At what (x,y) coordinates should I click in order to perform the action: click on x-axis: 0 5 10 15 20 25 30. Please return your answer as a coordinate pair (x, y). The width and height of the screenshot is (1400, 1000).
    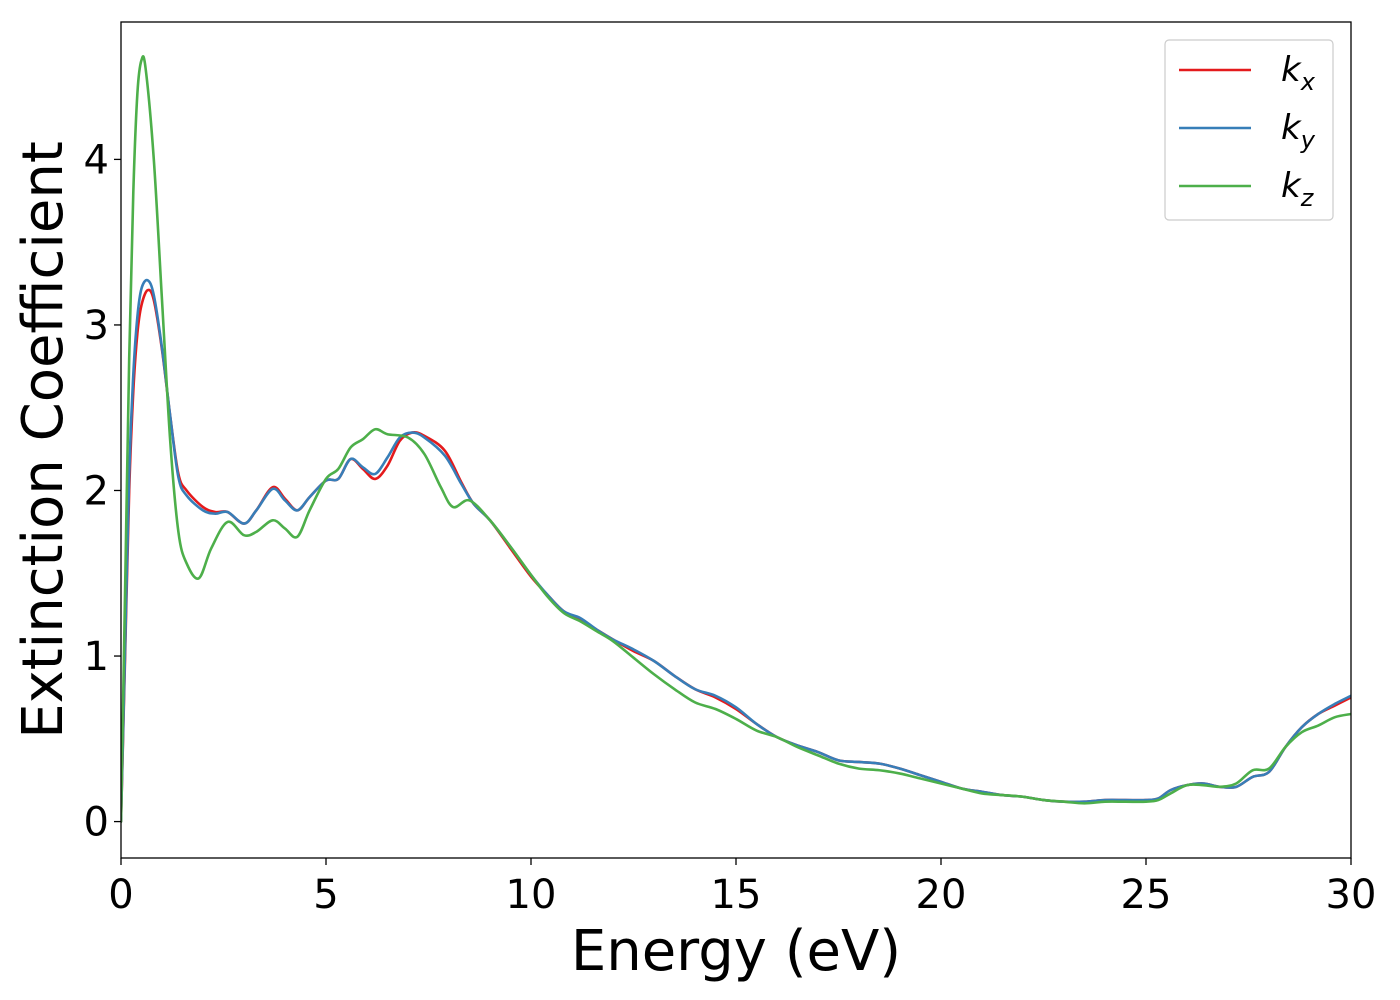
    Looking at the image, I should click on (742, 888).